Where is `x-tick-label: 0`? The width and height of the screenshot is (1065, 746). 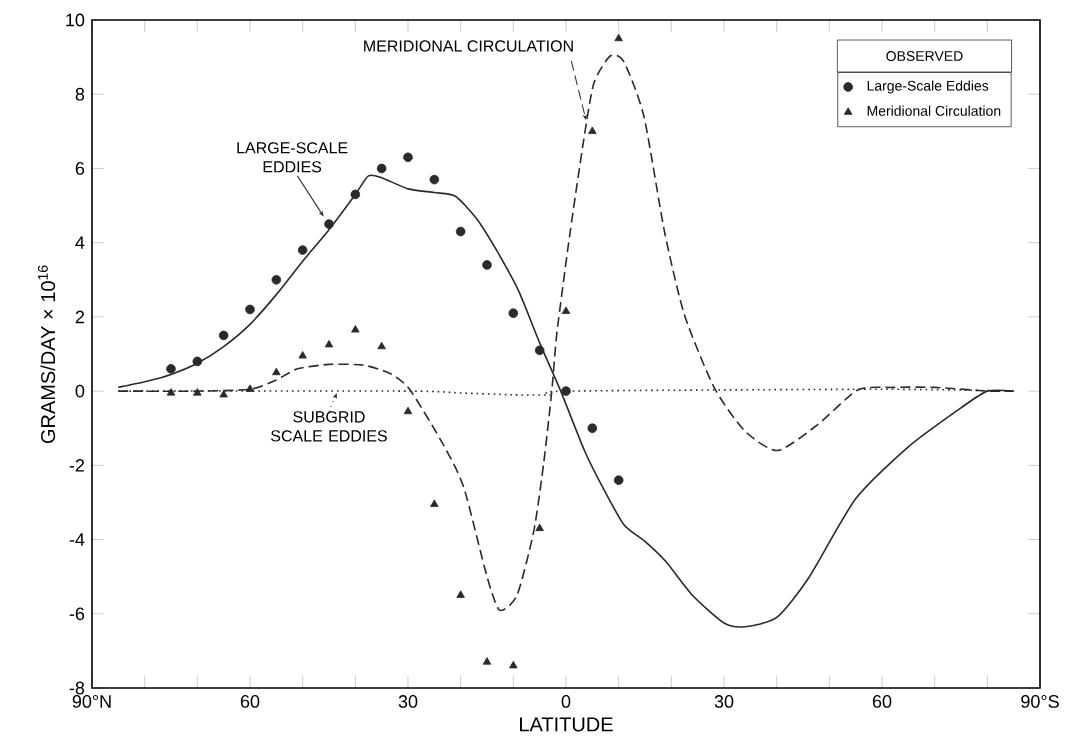 x-tick-label: 0 is located at coordinates (566, 701).